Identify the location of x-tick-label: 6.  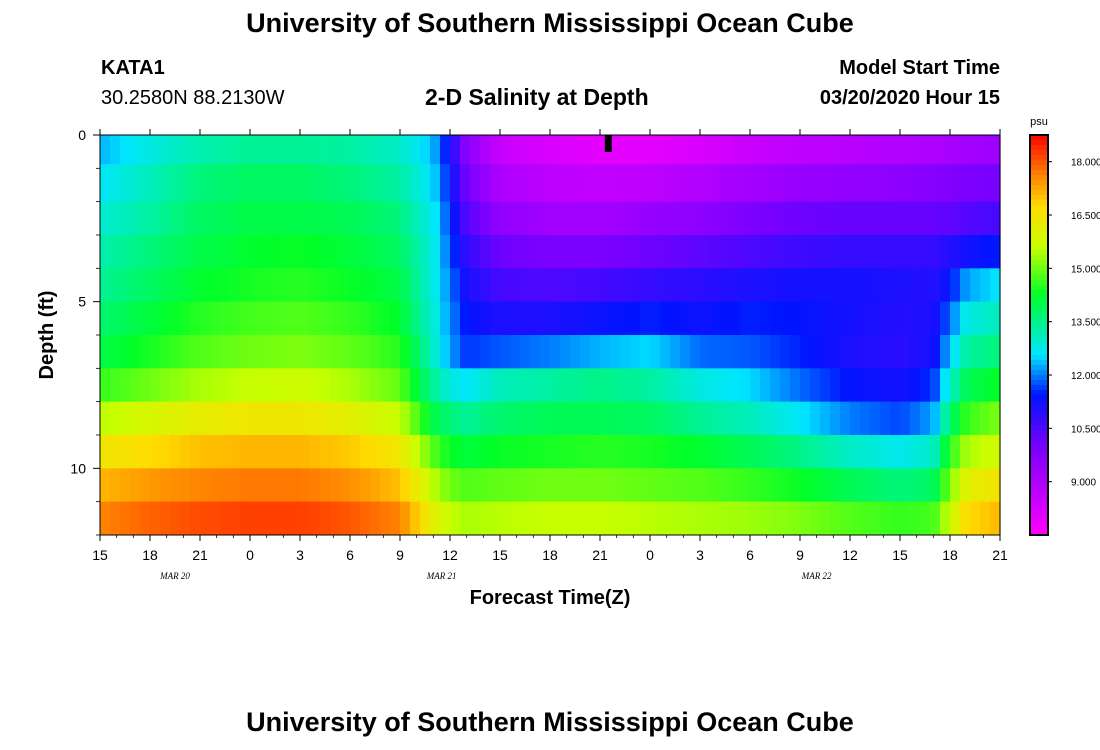
(350, 555).